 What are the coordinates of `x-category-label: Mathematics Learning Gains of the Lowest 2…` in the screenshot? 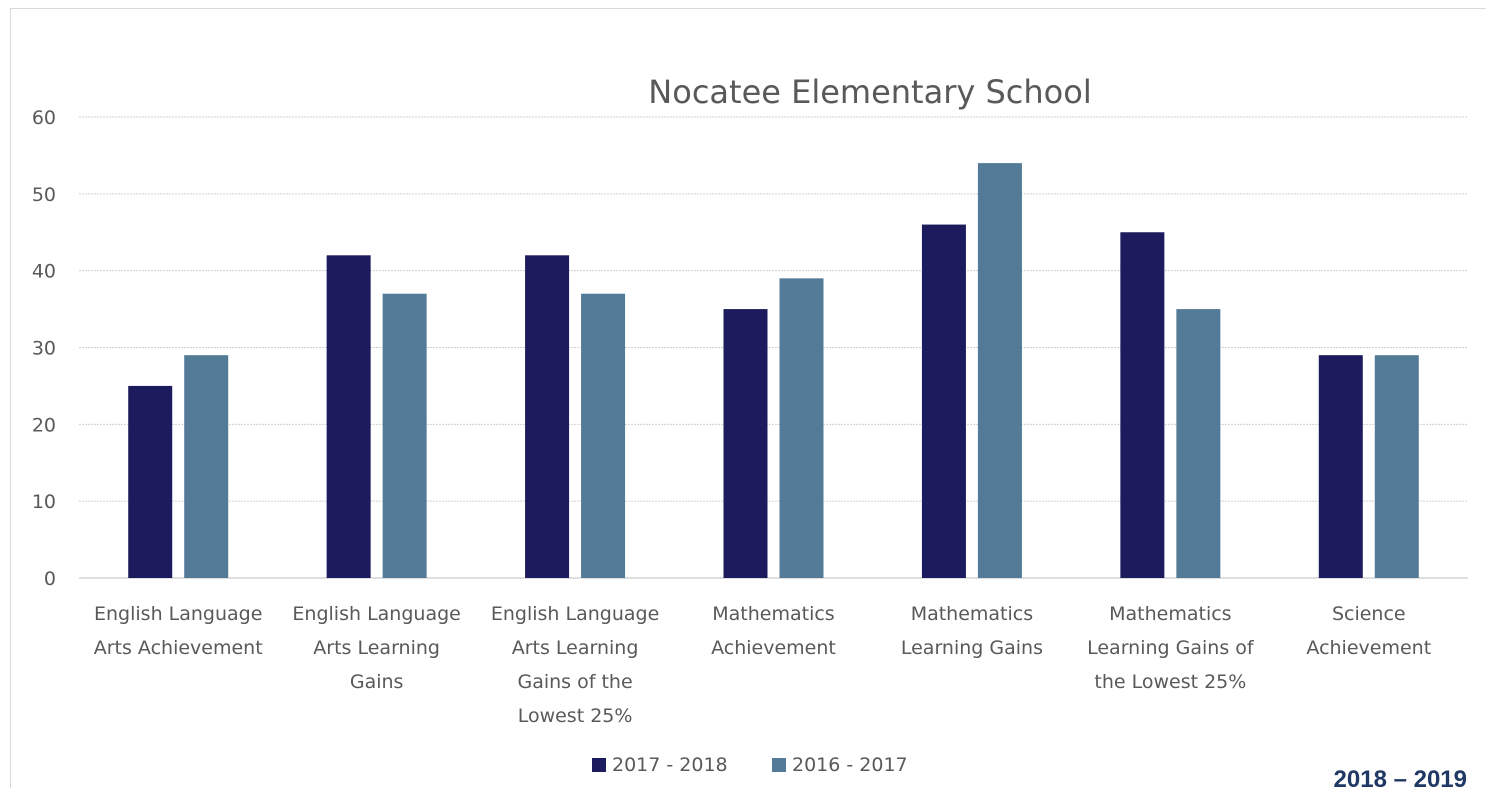 It's located at (1171, 648).